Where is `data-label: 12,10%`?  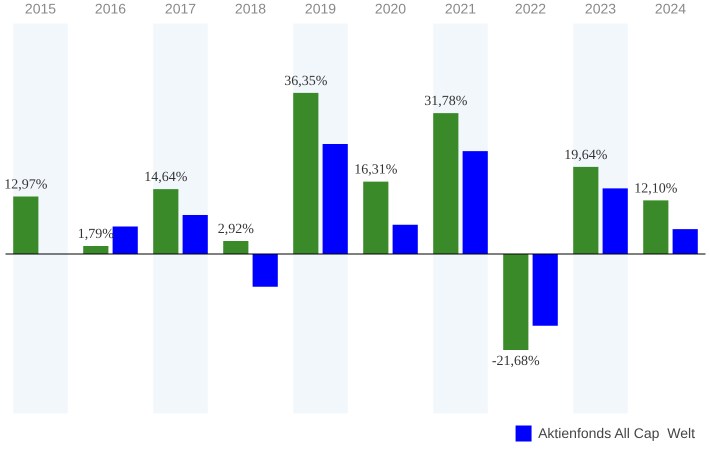
data-label: 12,10% is located at coordinates (656, 188).